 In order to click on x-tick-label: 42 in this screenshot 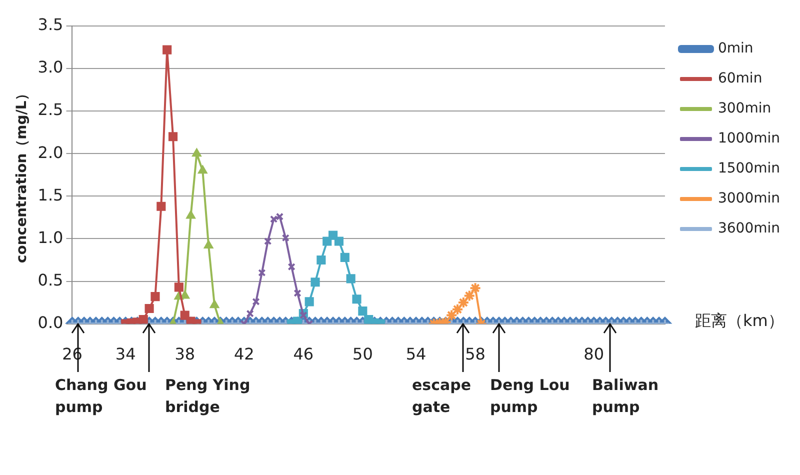, I will do `click(244, 354)`.